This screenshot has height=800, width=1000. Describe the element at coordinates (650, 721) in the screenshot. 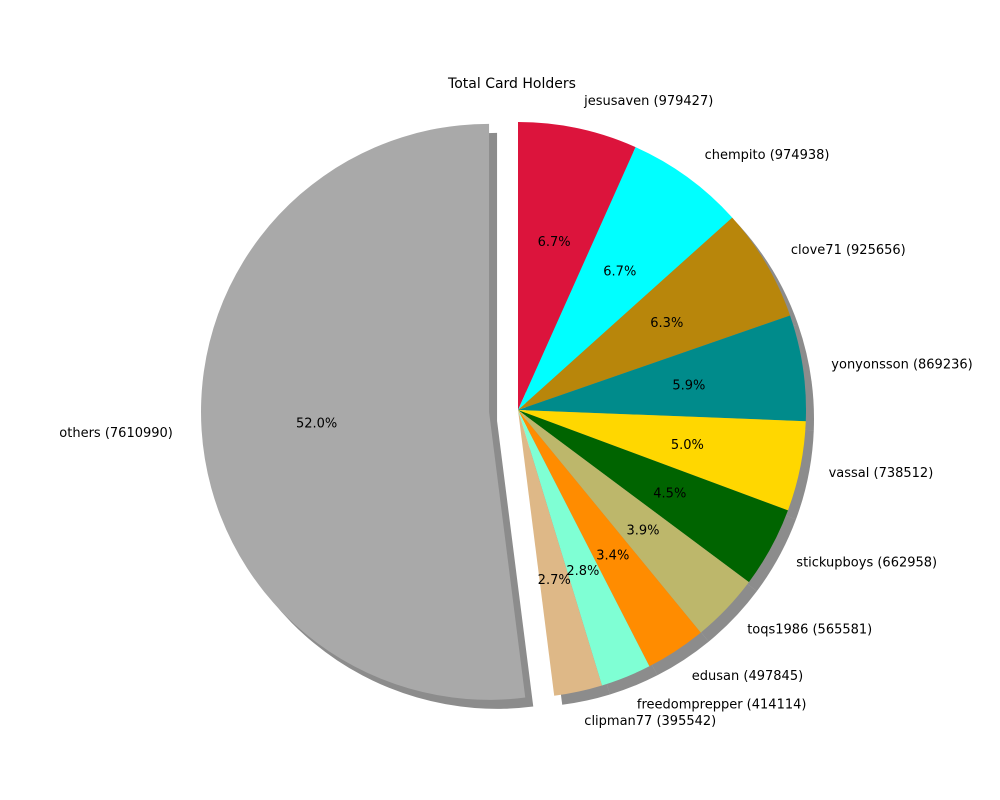

I see `slice-label-clipman77: clipman77 (395542)` at that location.